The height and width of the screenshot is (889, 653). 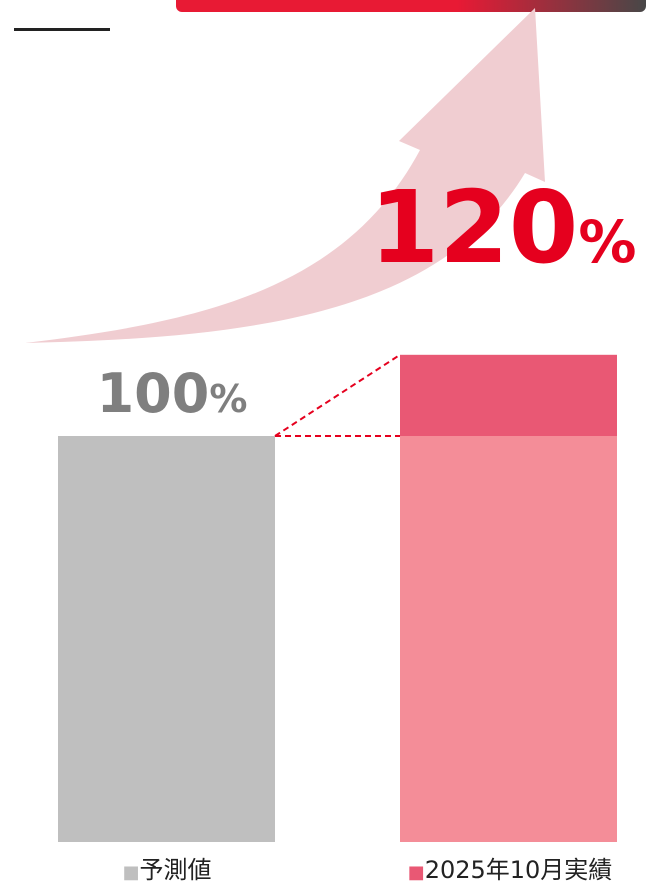 I want to click on data-label-value: 120, so click(x=474, y=227).